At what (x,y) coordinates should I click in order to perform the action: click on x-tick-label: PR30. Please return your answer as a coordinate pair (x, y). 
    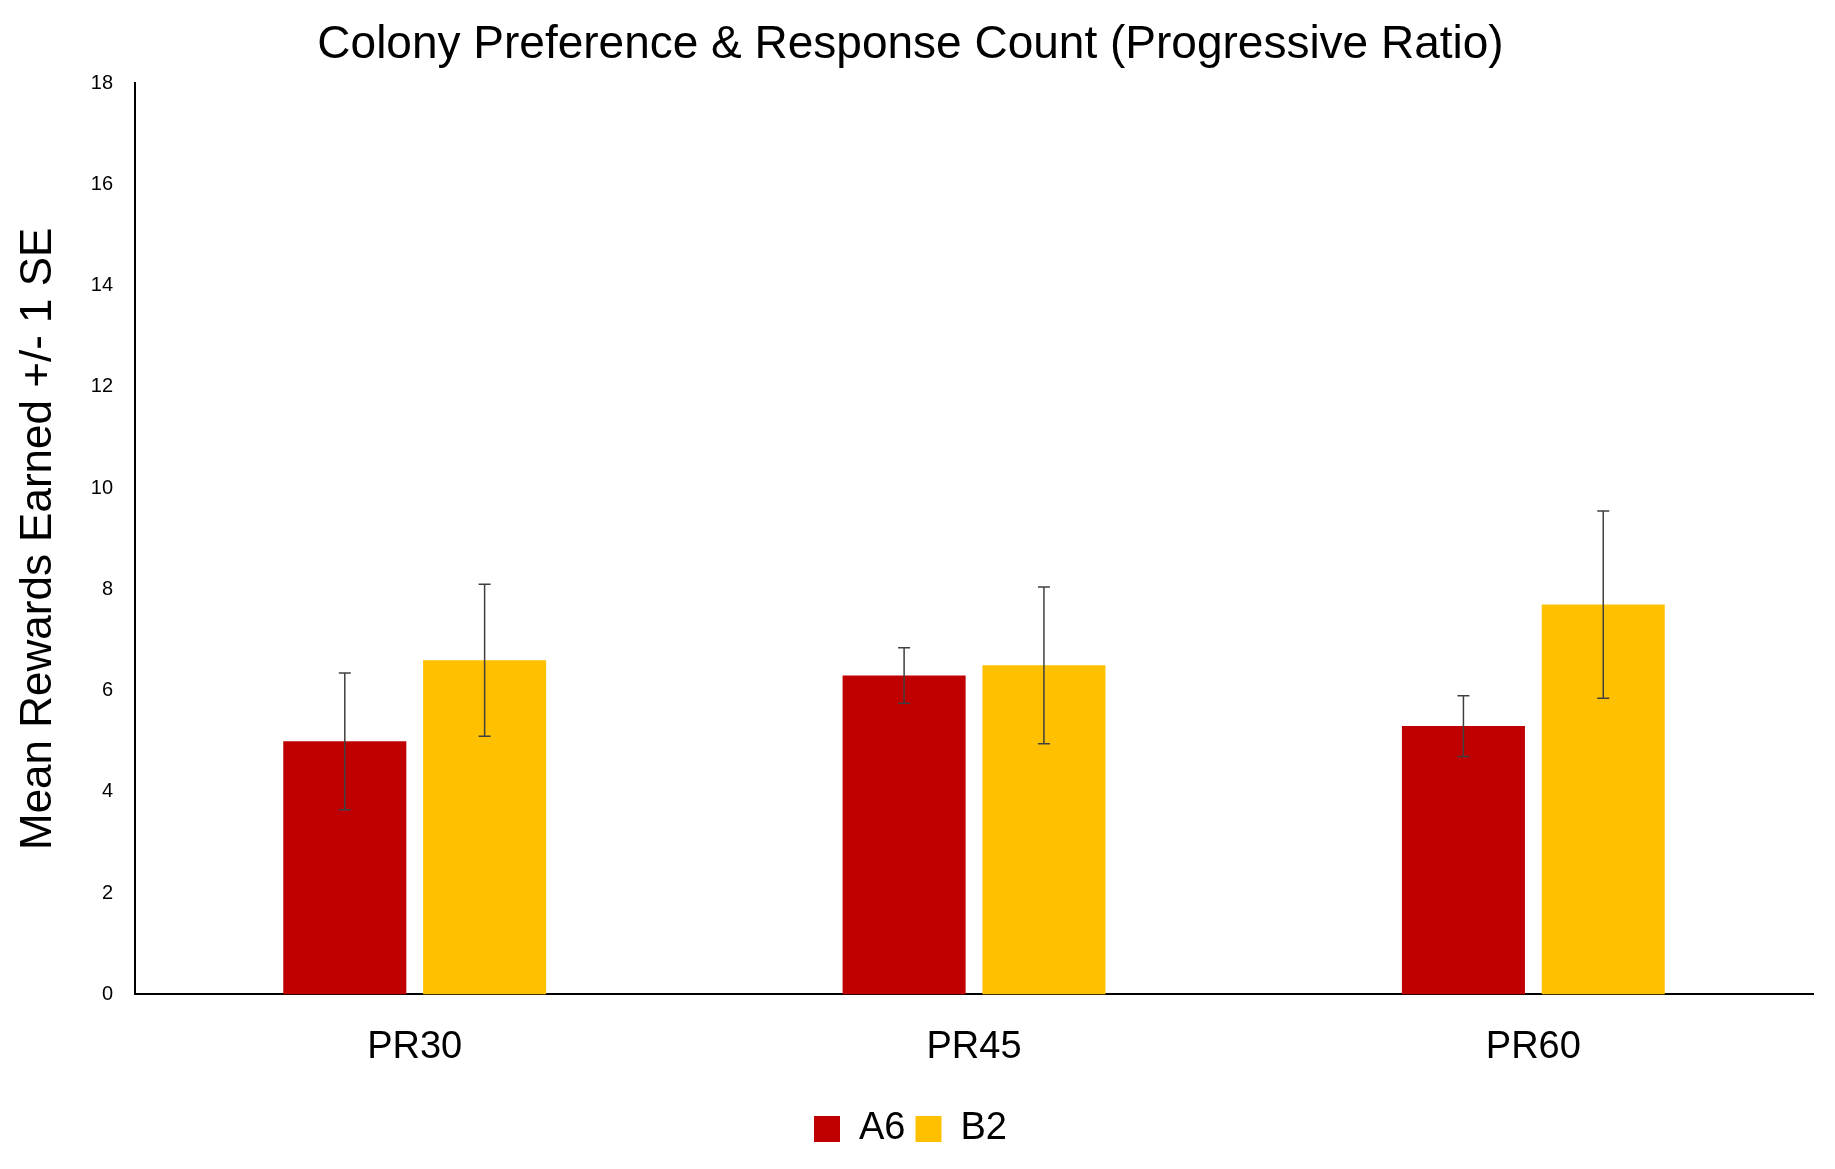
    Looking at the image, I should click on (415, 1044).